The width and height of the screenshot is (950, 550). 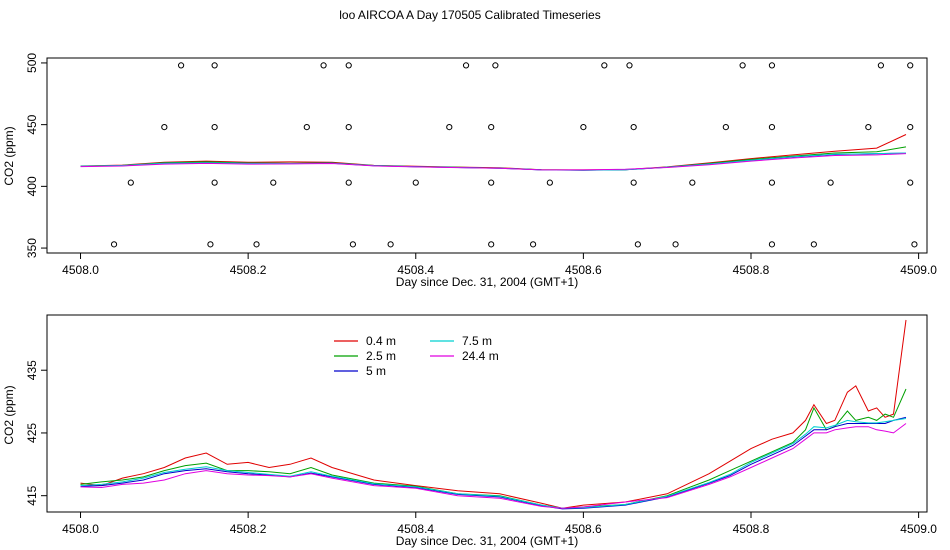 I want to click on y-tick-label: 425, so click(x=32, y=433).